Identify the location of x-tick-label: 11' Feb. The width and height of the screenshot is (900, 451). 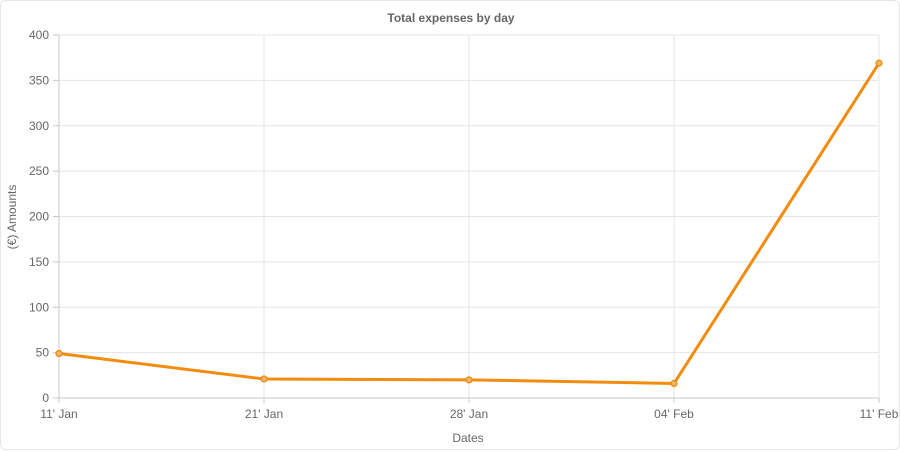
(879, 414).